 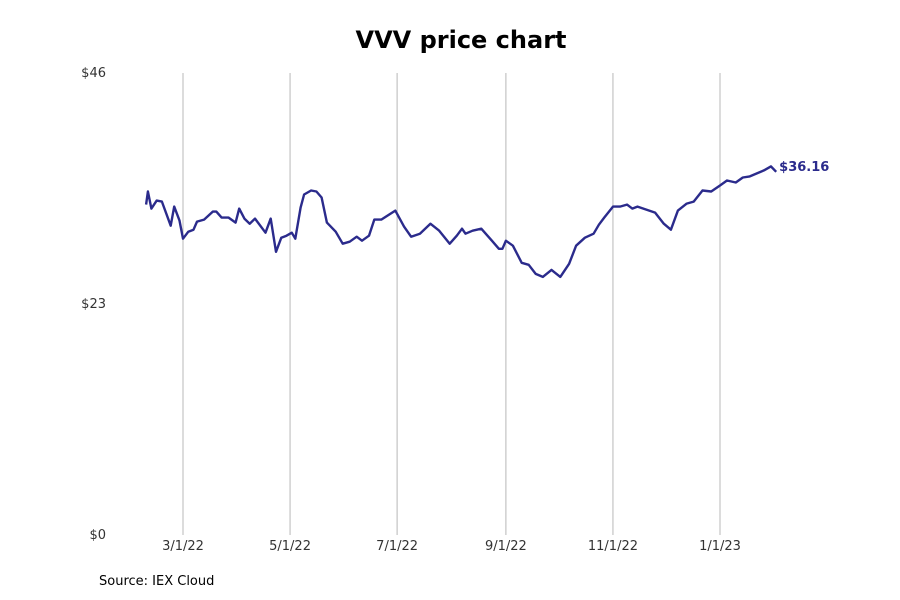 What do you see at coordinates (461, 222) in the screenshot?
I see `price-series-line` at bounding box center [461, 222].